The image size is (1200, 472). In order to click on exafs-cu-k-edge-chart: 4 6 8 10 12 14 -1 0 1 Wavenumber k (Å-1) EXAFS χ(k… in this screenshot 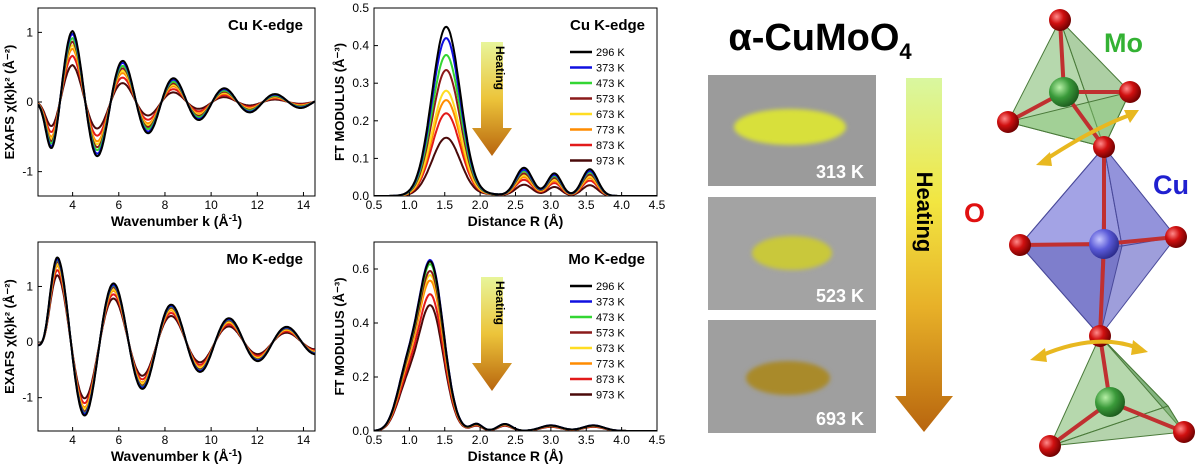, I will do `click(159, 118)`.